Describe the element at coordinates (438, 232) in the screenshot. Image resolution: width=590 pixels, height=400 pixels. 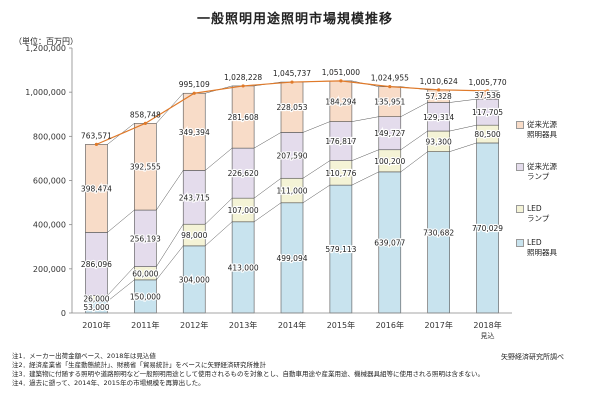
I see `data-label: 730,682` at that location.